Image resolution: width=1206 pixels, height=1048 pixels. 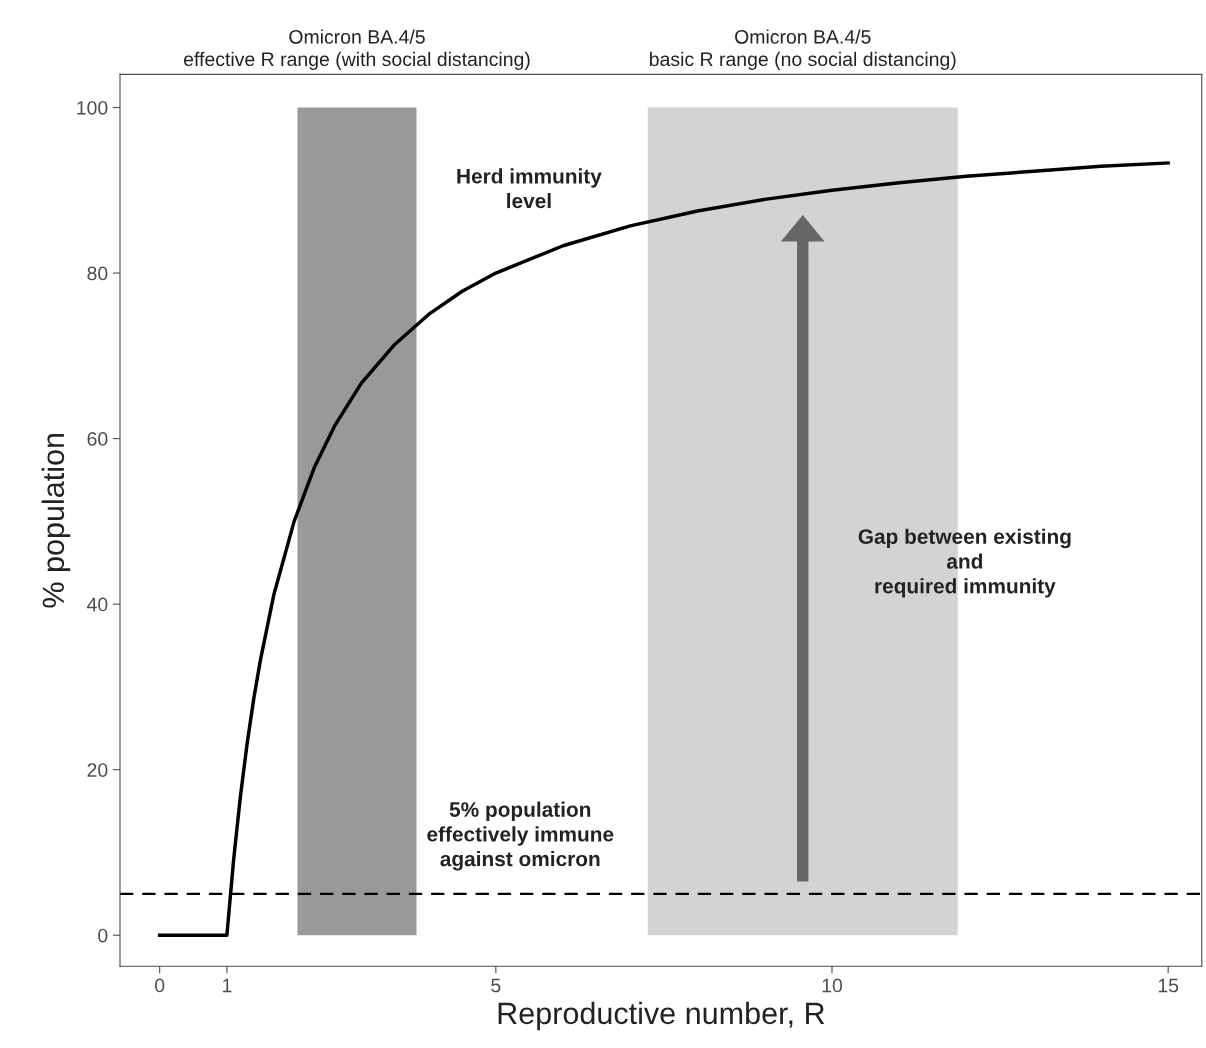 What do you see at coordinates (97, 770) in the screenshot?
I see `y-tick-label: 20` at bounding box center [97, 770].